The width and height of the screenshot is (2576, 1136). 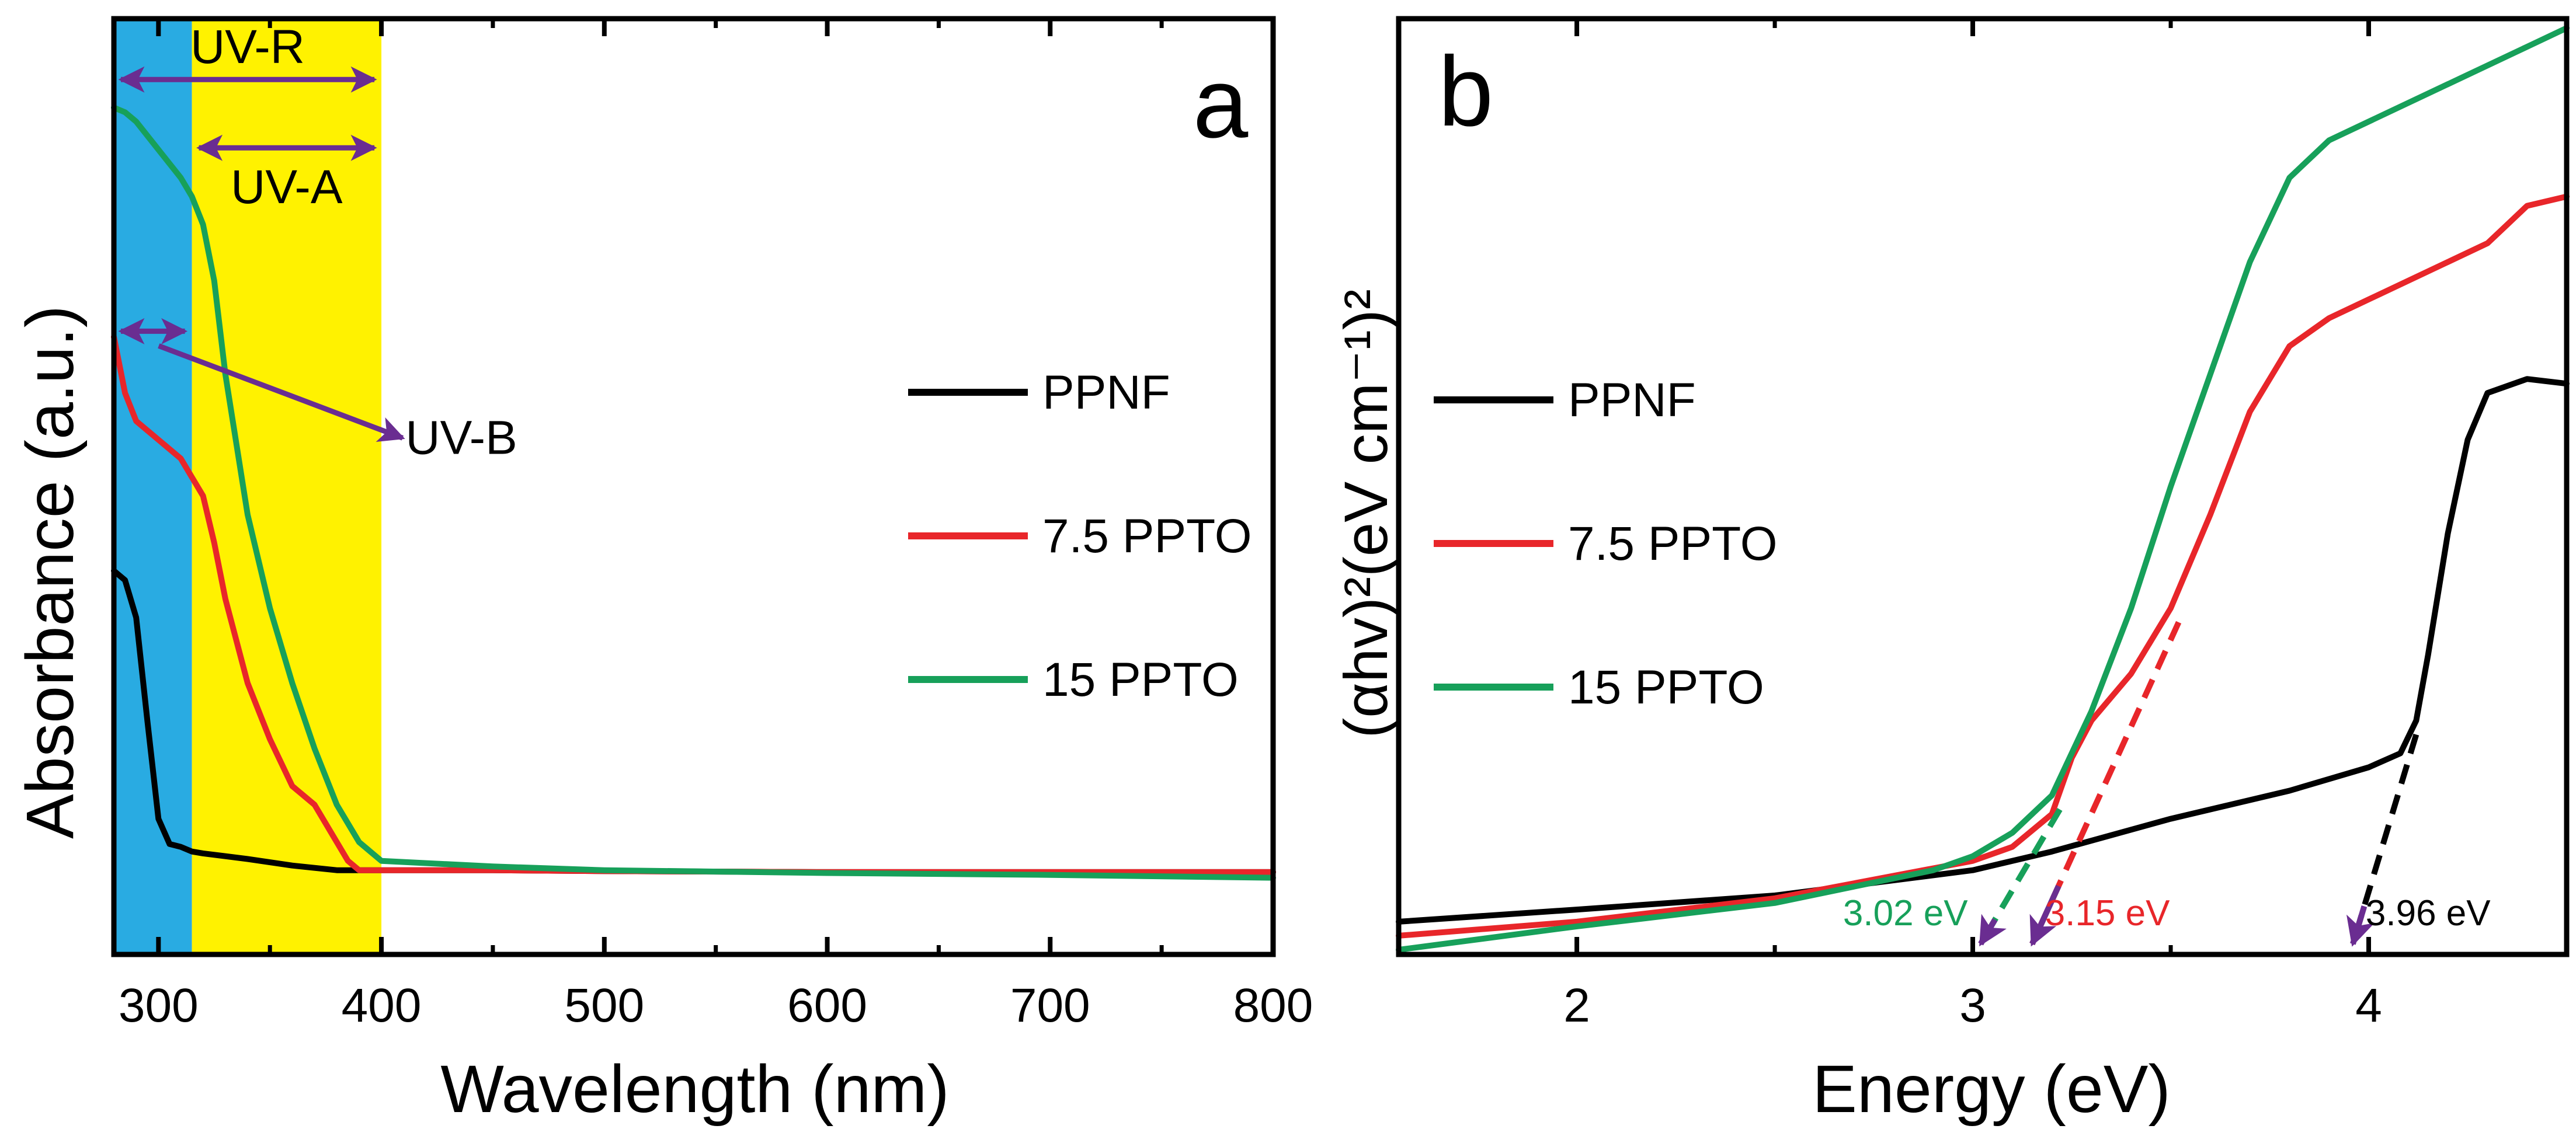 What do you see at coordinates (461, 437) in the screenshot?
I see `panel-a-range-label-3: UV-B` at bounding box center [461, 437].